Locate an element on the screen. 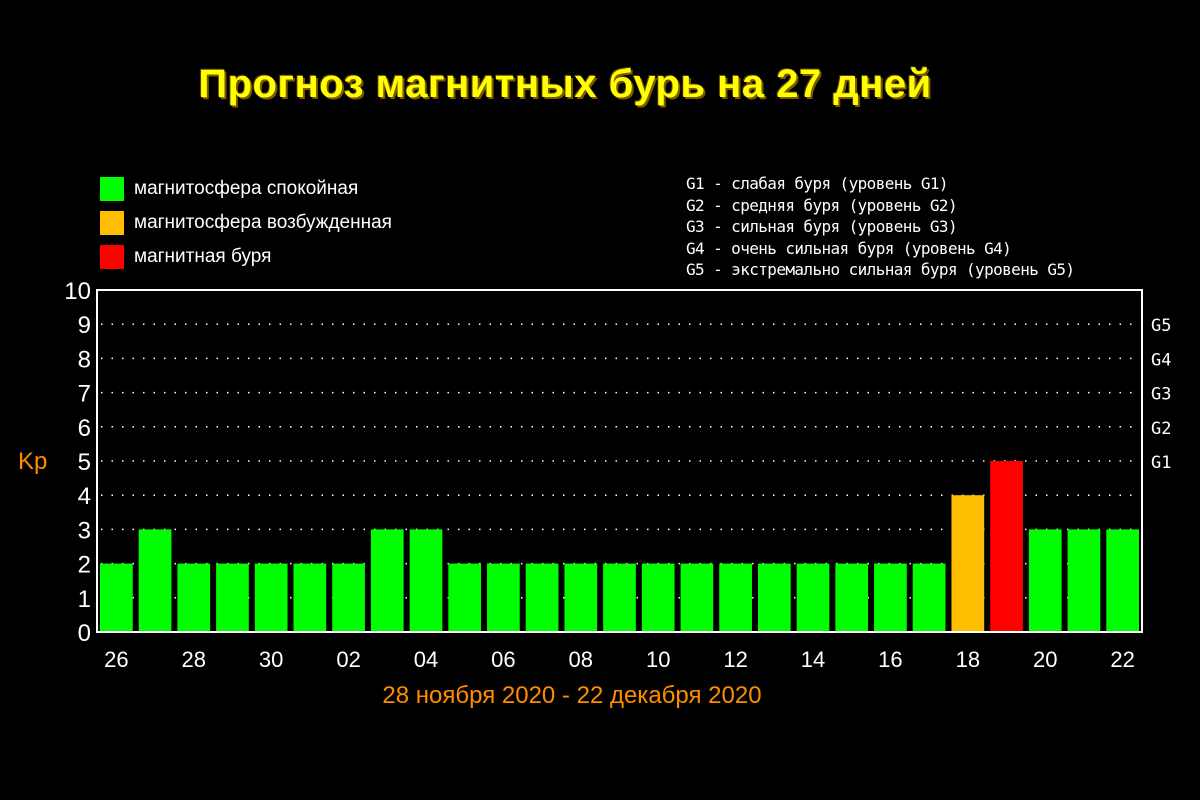  y-tick-label: 4 is located at coordinates (84, 496).